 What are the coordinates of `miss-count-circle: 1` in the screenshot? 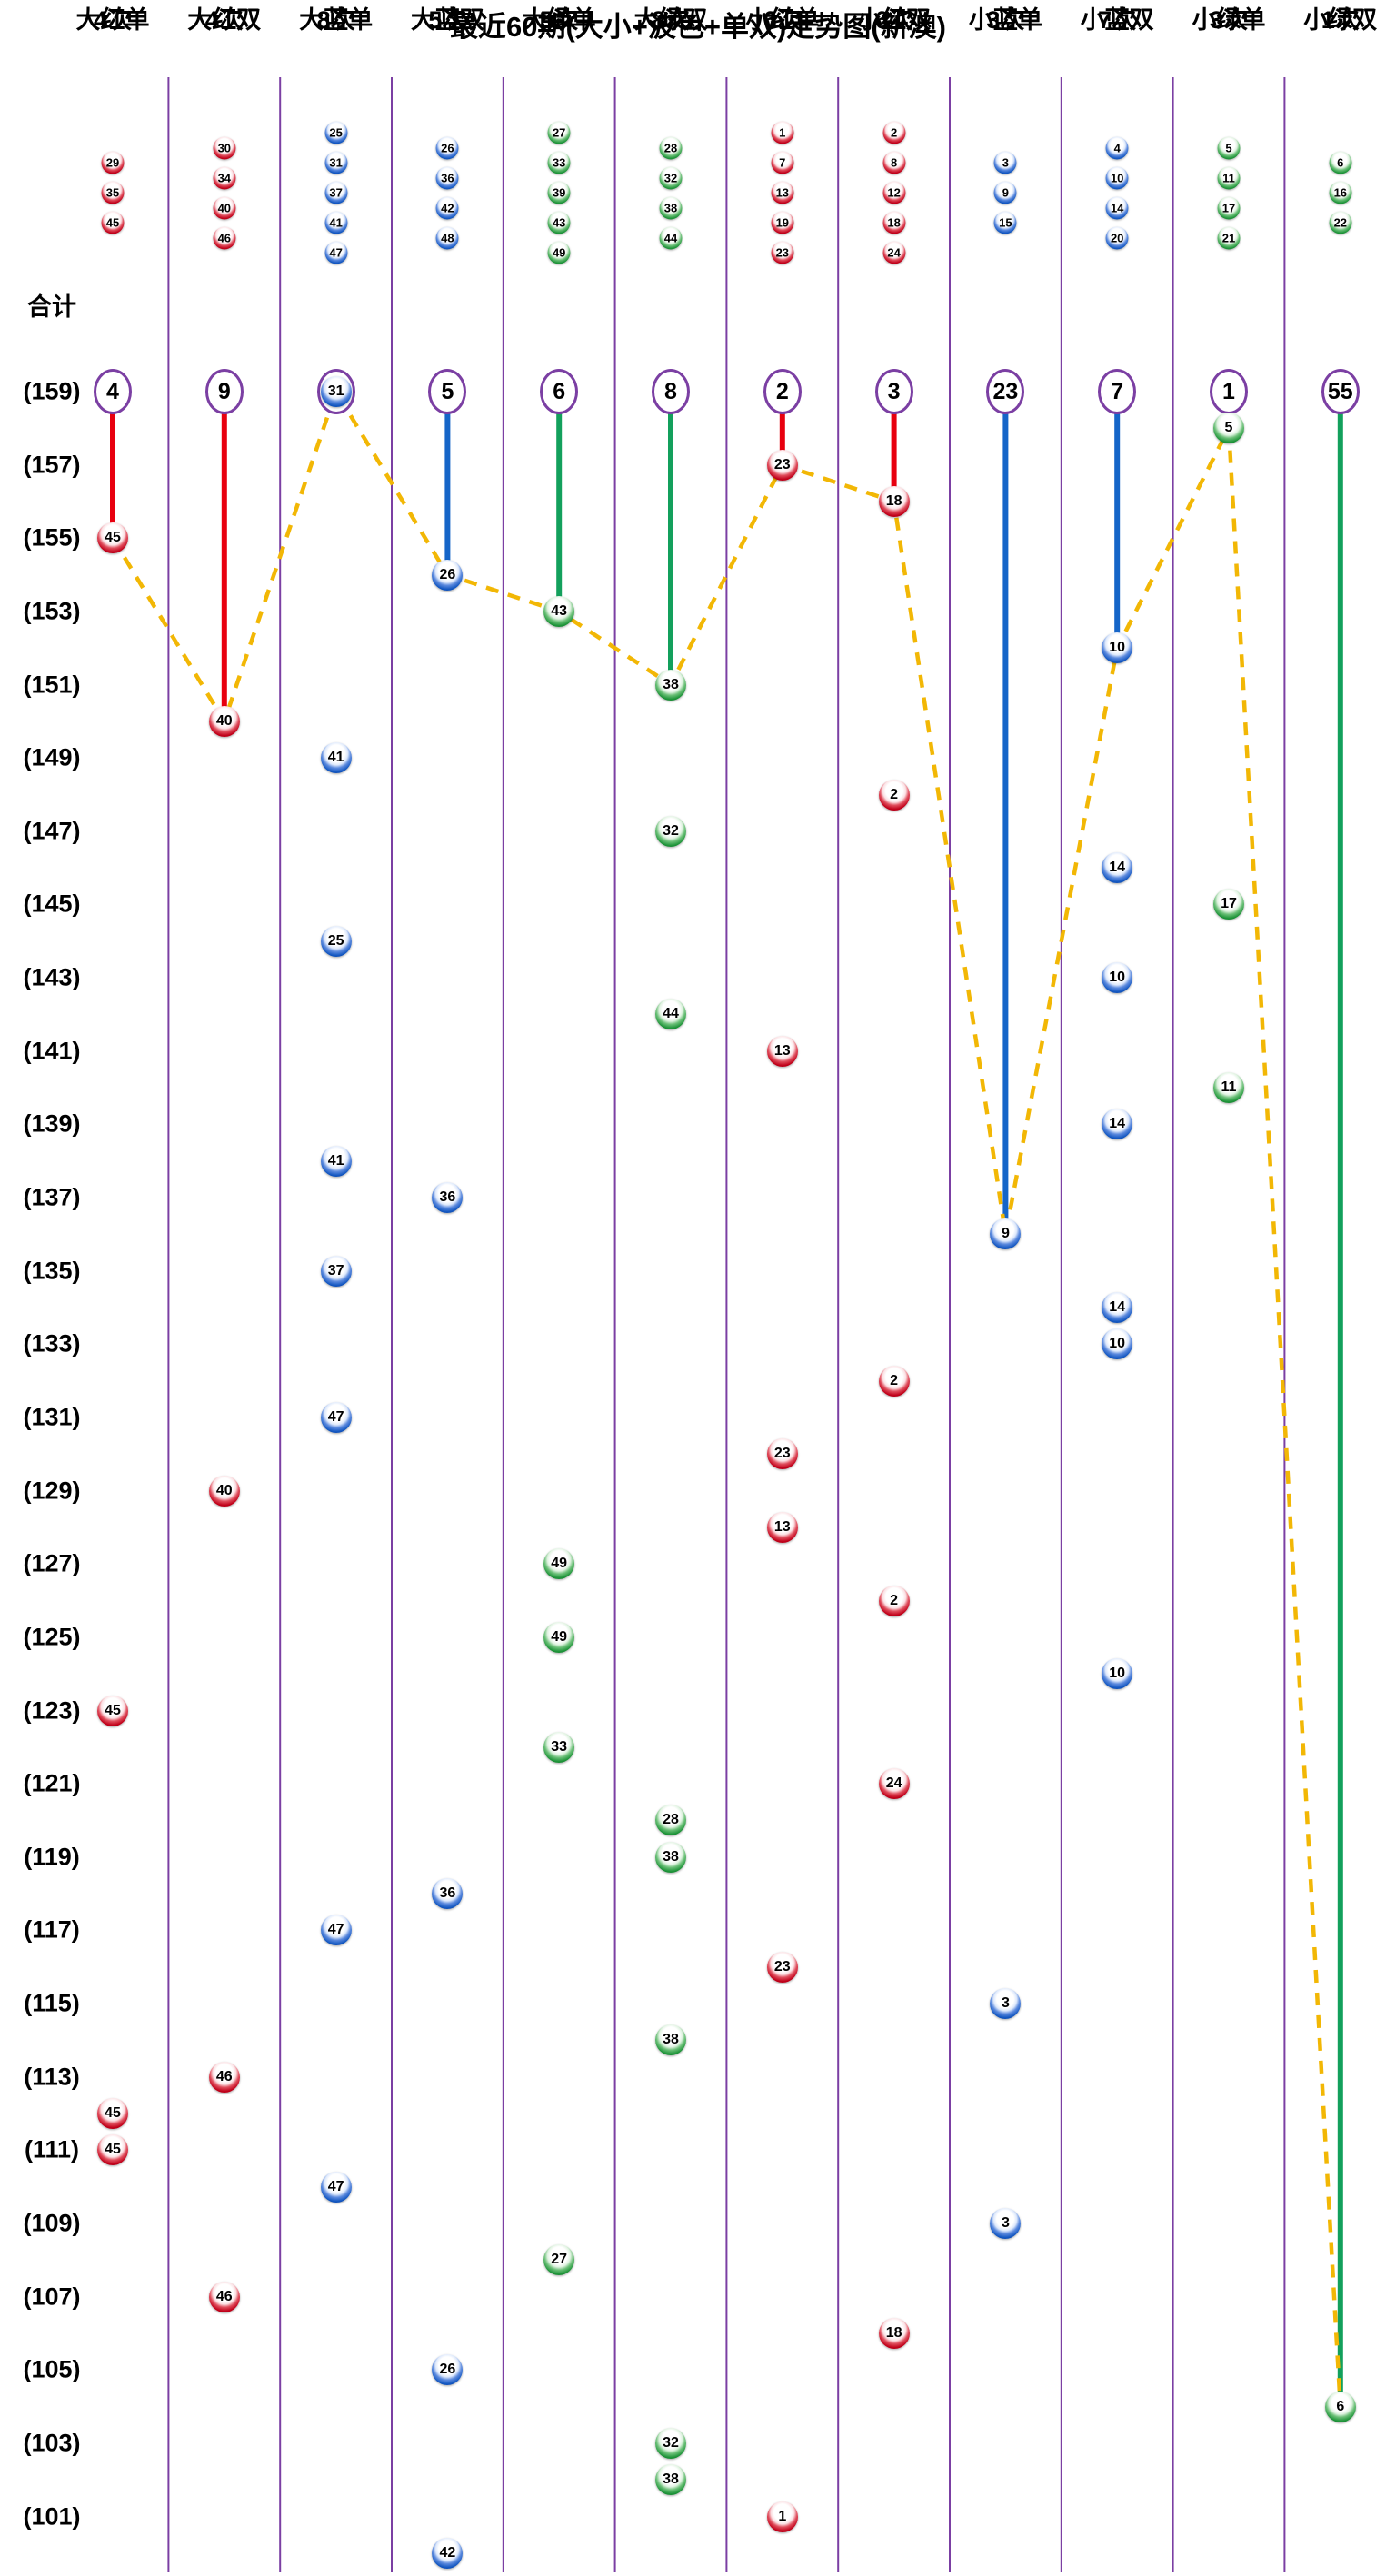 It's located at (1229, 391).